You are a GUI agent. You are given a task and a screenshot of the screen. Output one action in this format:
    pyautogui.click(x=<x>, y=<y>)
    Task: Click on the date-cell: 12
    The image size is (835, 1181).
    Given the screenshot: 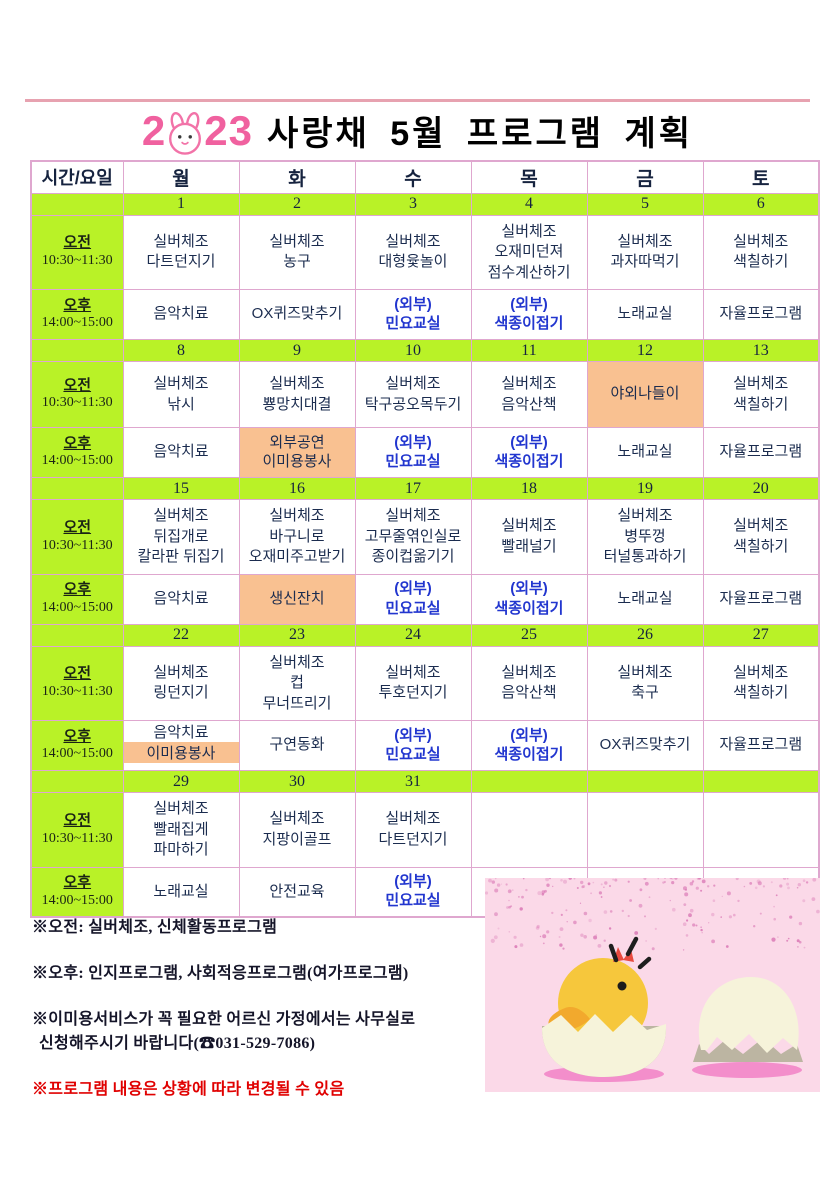 What is the action you would take?
    pyautogui.click(x=645, y=350)
    